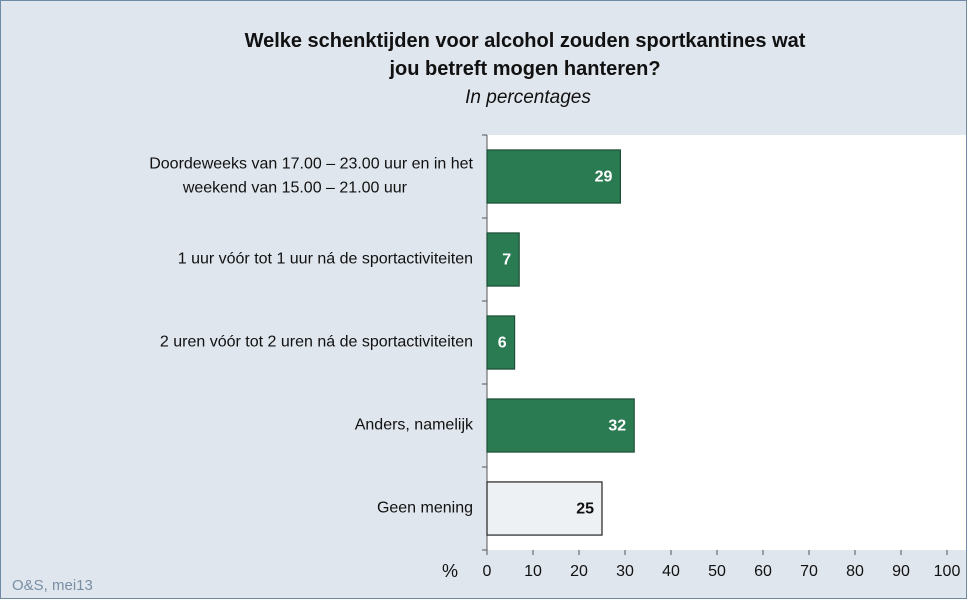 The width and height of the screenshot is (967, 599). I want to click on x-tick-label: 10, so click(533, 571).